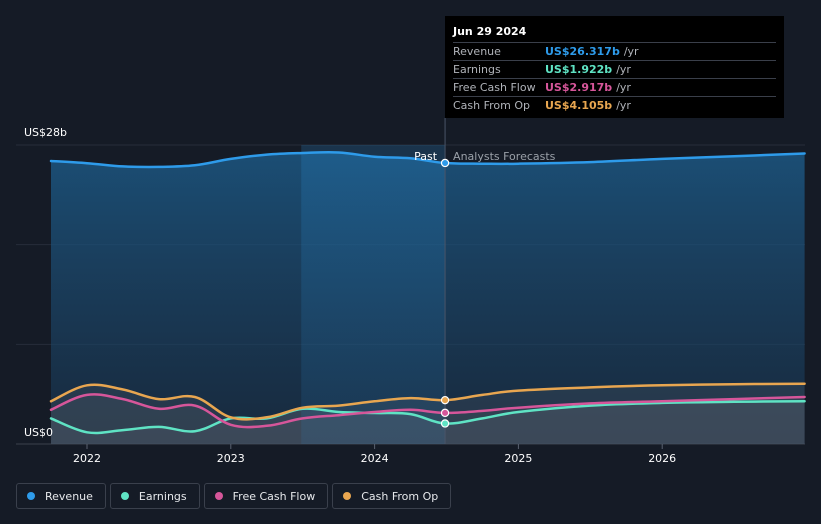  Describe the element at coordinates (375, 458) in the screenshot. I see `x-tick-label: 2024` at that location.